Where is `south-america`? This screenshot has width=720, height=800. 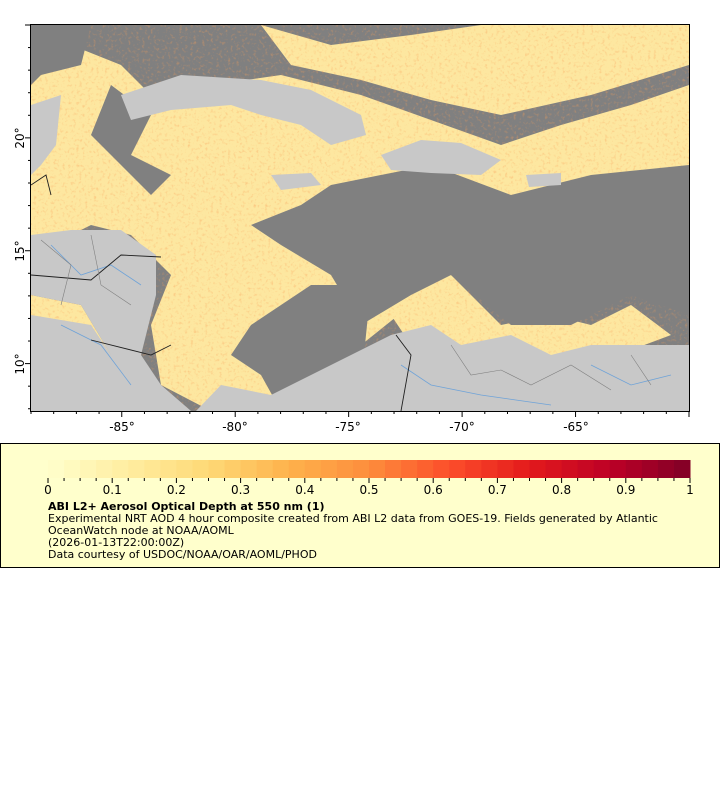
south-america is located at coordinates (442, 368).